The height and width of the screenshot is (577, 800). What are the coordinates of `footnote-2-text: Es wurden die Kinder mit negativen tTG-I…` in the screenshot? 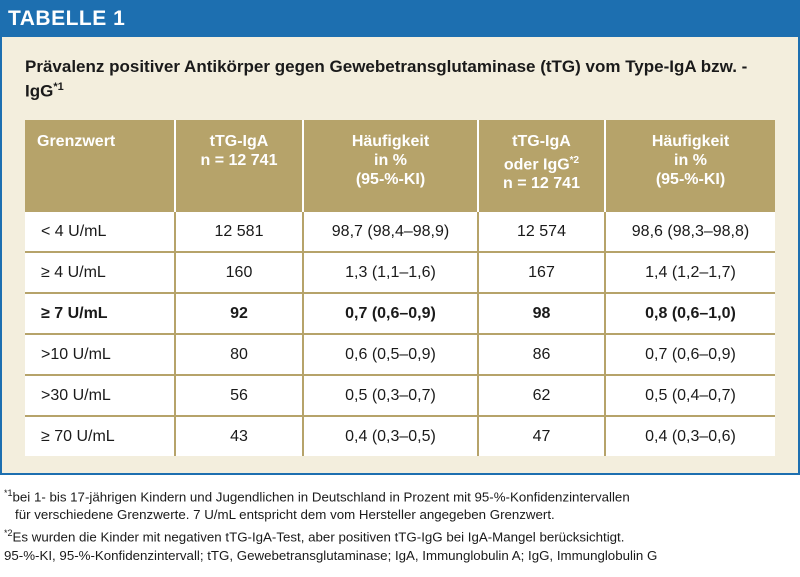 It's located at (318, 537).